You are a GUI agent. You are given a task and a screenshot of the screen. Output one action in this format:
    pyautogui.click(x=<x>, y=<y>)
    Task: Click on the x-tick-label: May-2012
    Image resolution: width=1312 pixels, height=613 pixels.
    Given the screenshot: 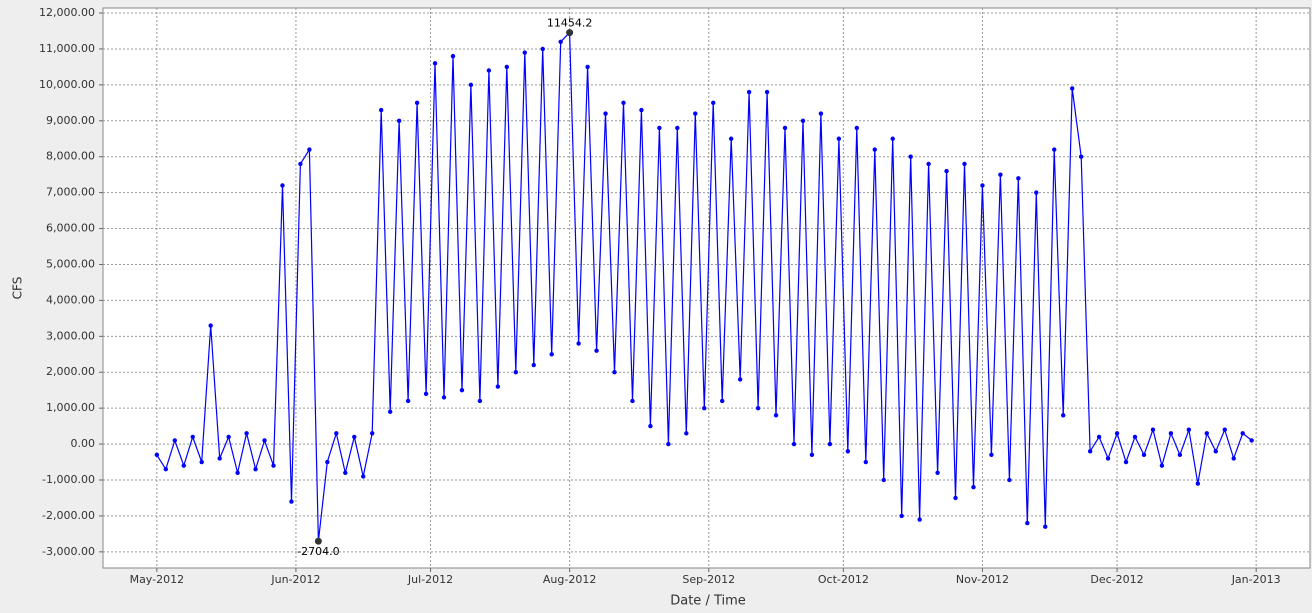 What is the action you would take?
    pyautogui.click(x=157, y=579)
    